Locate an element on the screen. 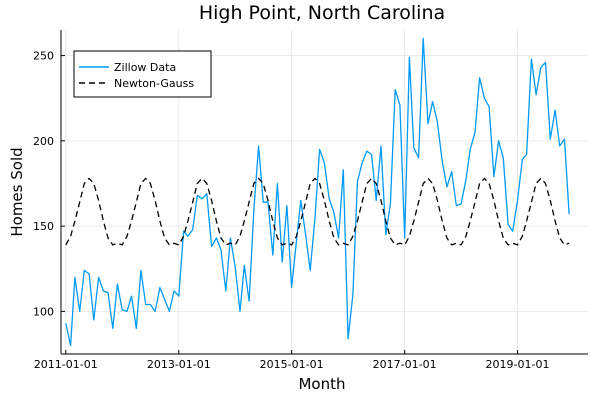 The width and height of the screenshot is (600, 400). x-tick-label: 2013-01-01 is located at coordinates (179, 364).